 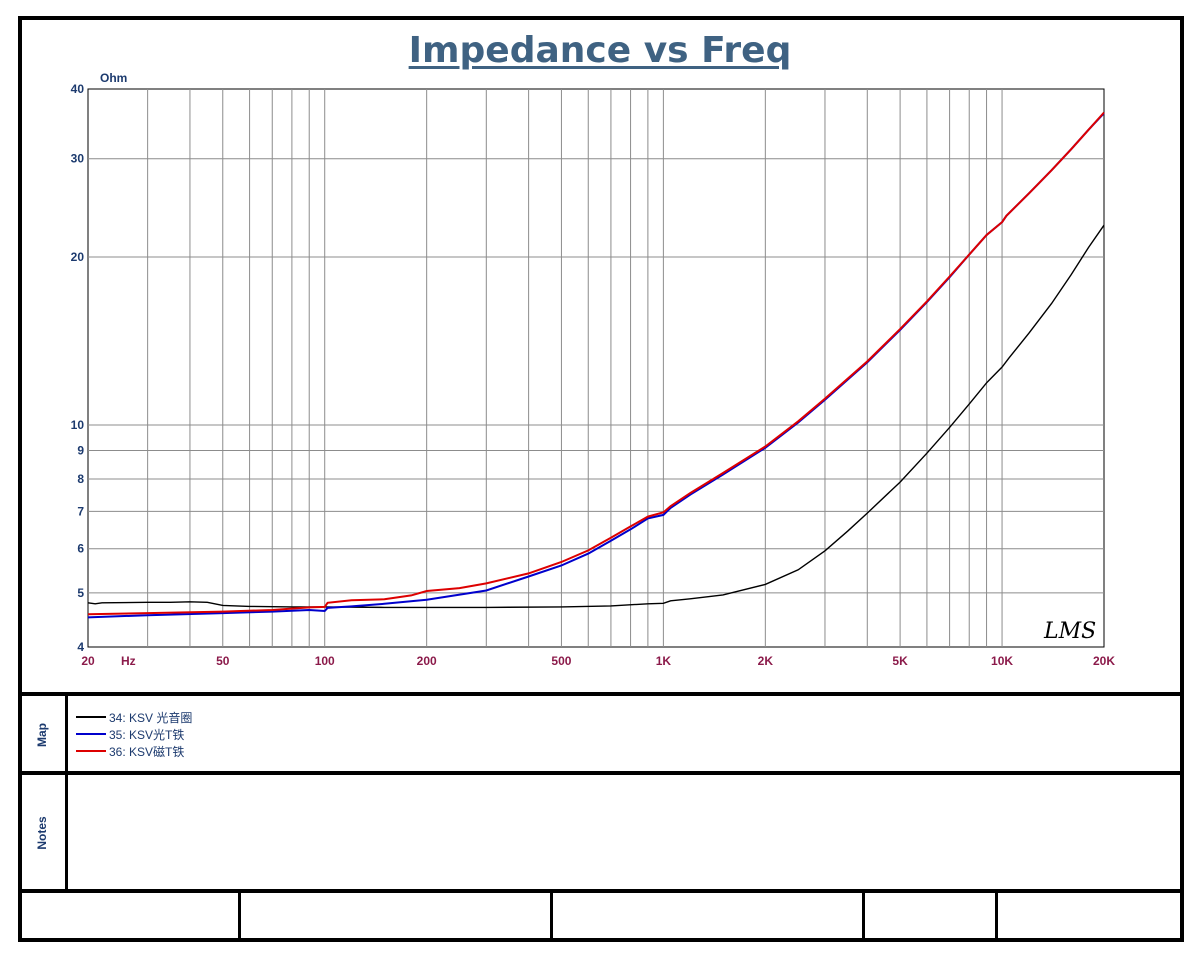 What do you see at coordinates (601, 694) in the screenshot?
I see `divider-map-top` at bounding box center [601, 694].